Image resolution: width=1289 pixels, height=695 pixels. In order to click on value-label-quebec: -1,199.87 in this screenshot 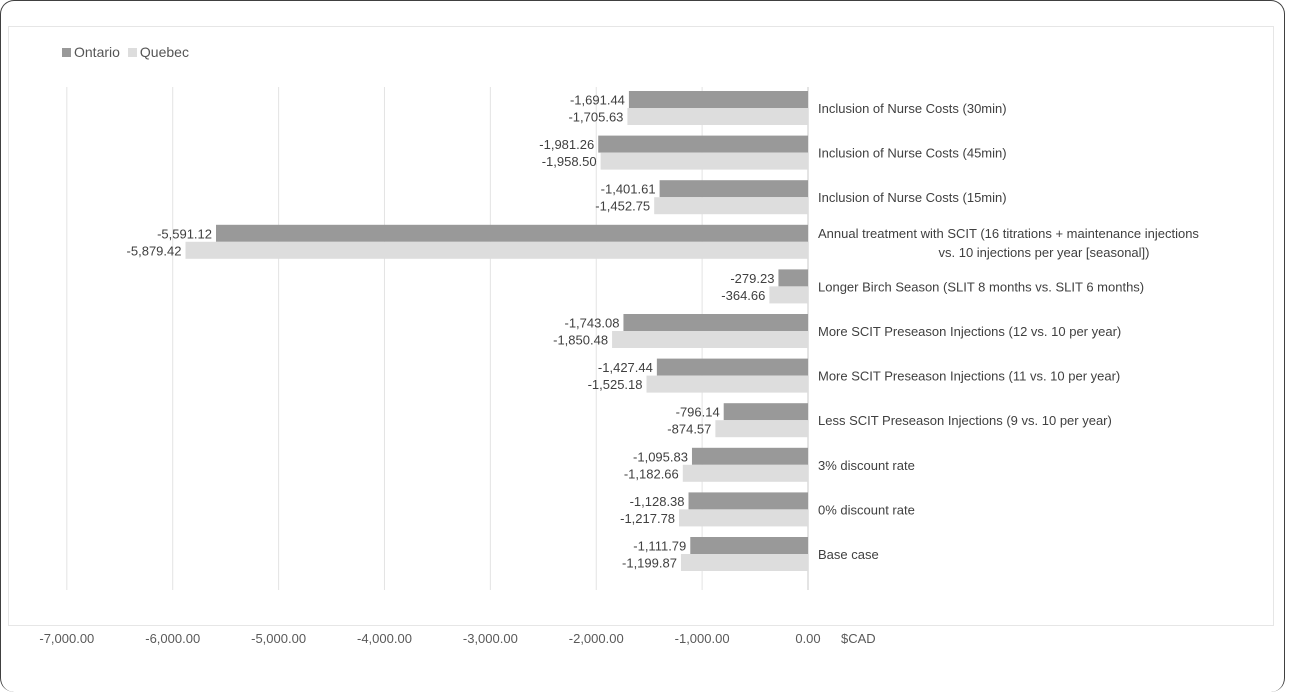, I will do `click(649, 563)`.